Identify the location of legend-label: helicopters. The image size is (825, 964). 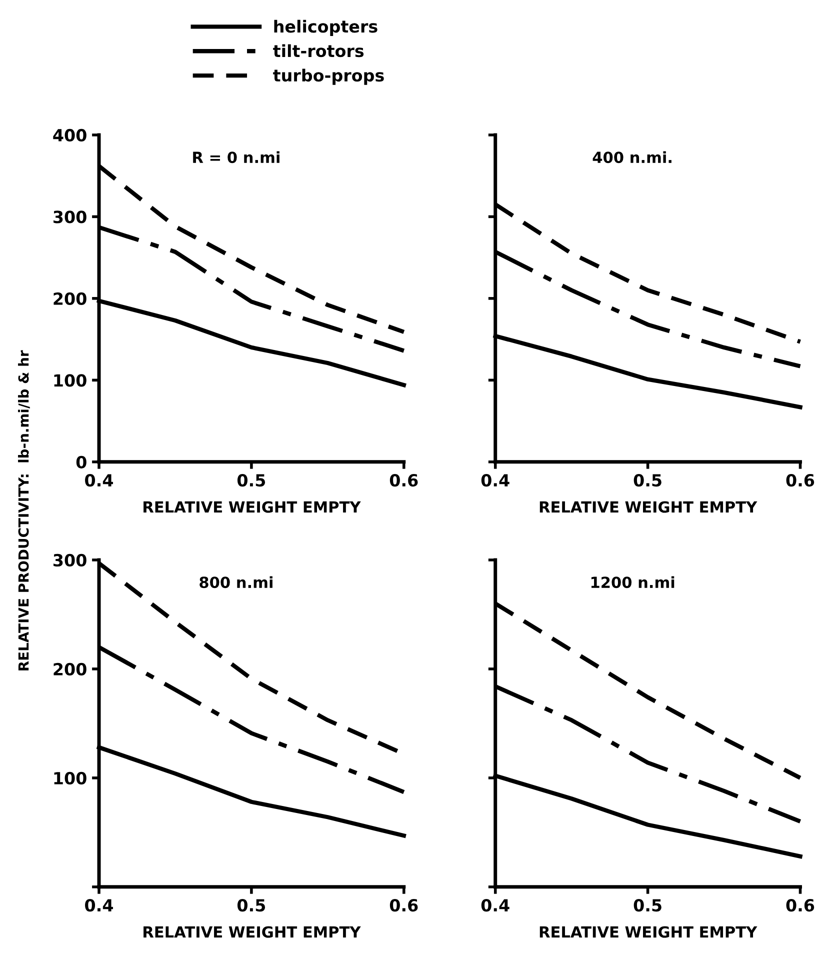
(326, 28).